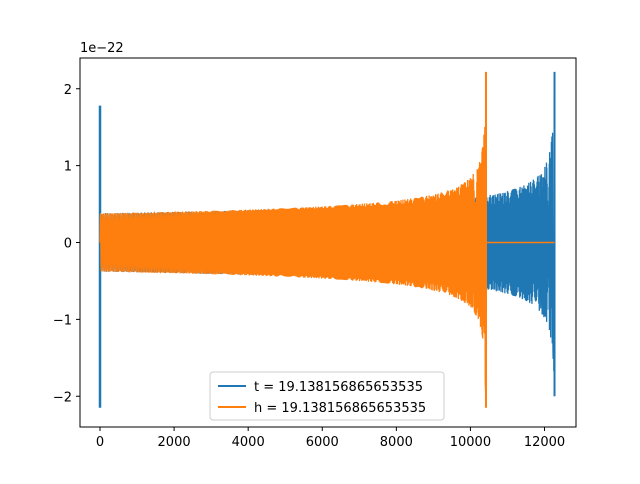 The image size is (640, 484). What do you see at coordinates (338, 387) in the screenshot?
I see `legend-label: t = 19.138156865653535` at bounding box center [338, 387].